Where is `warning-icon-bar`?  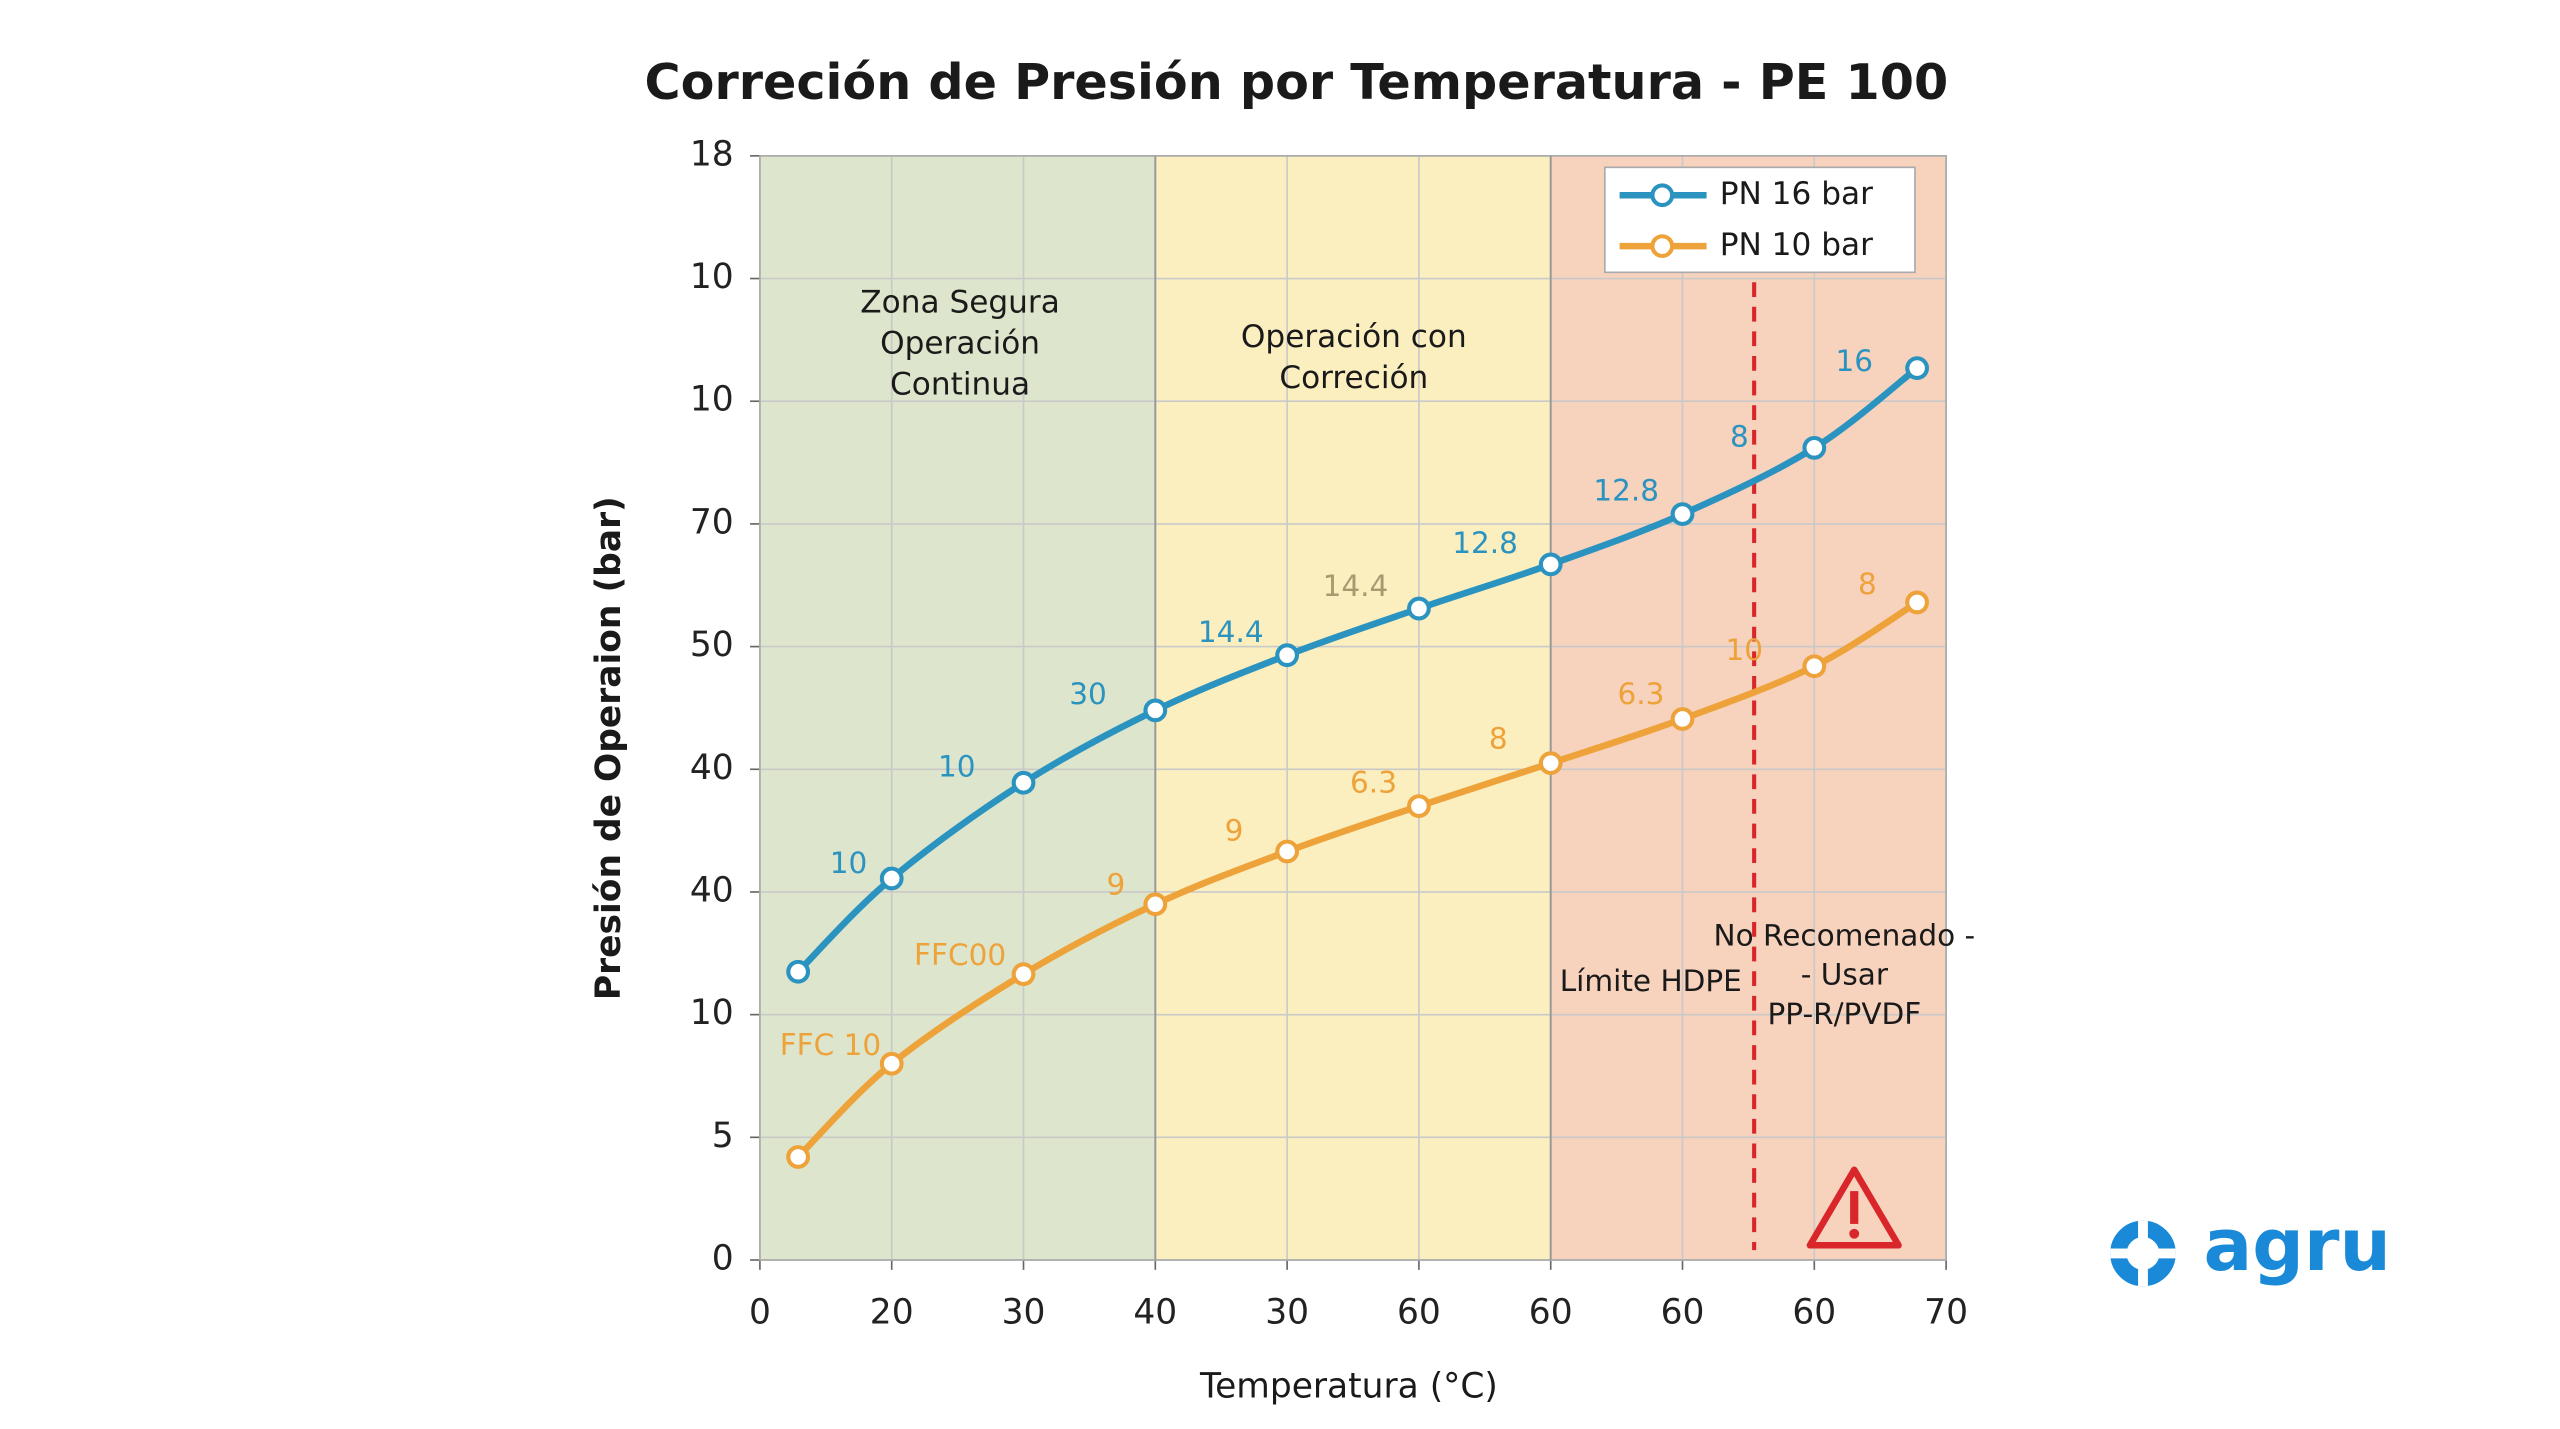 warning-icon-bar is located at coordinates (1854, 1207).